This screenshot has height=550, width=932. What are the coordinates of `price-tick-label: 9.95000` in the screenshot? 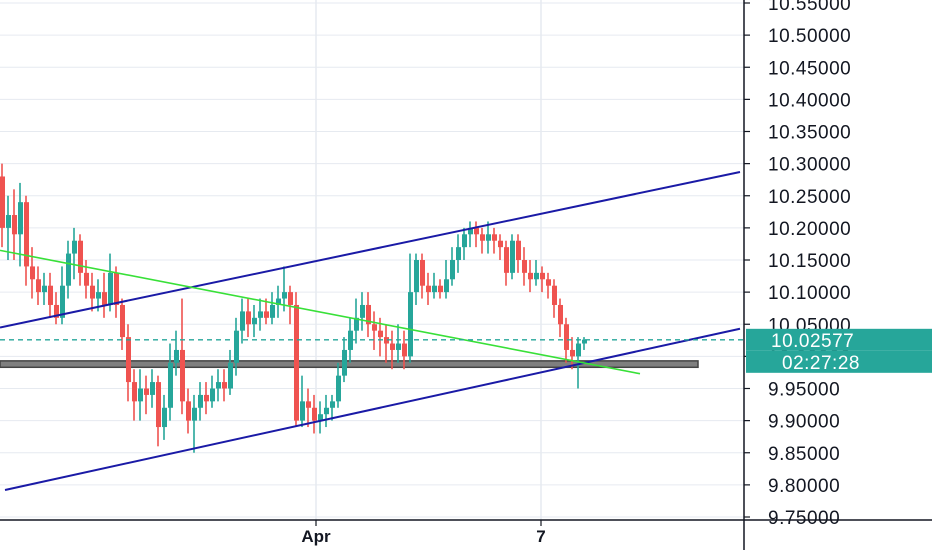 It's located at (804, 390).